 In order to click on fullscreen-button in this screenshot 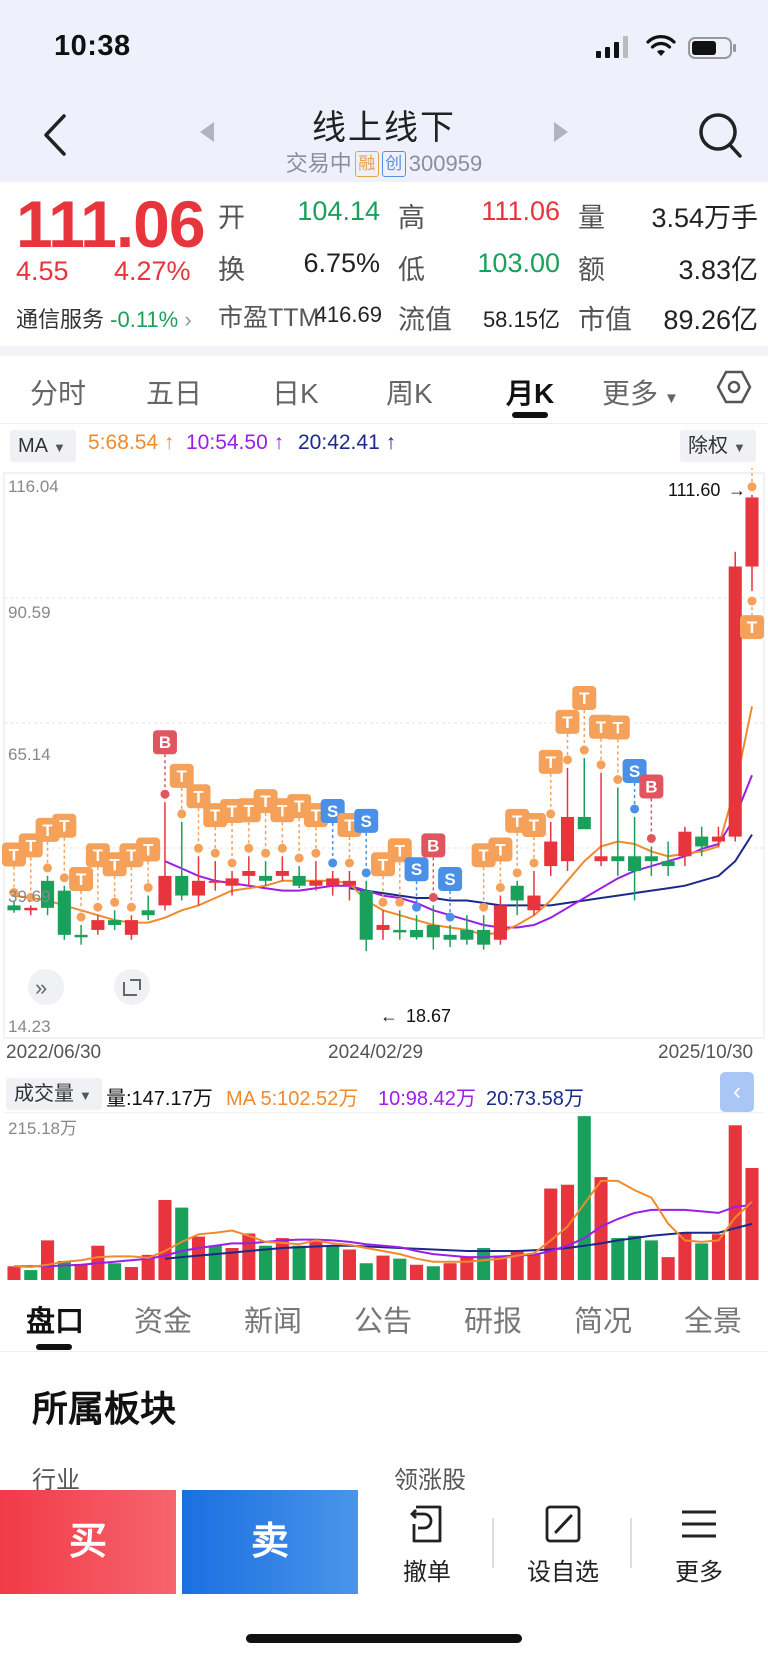, I will do `click(132, 987)`.